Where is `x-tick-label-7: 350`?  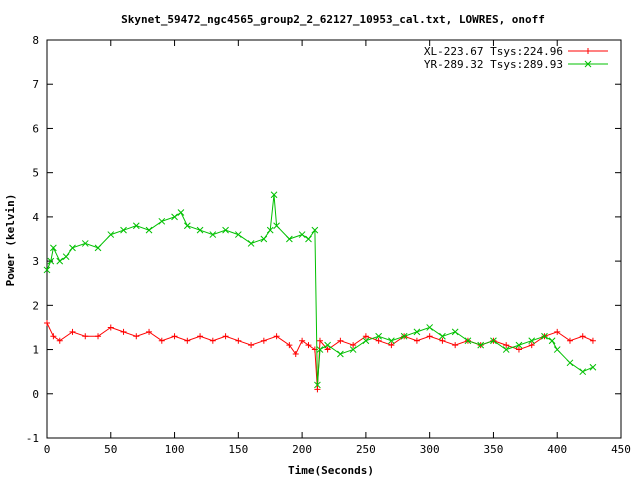
x-tick-label-7: 350 is located at coordinates (494, 449).